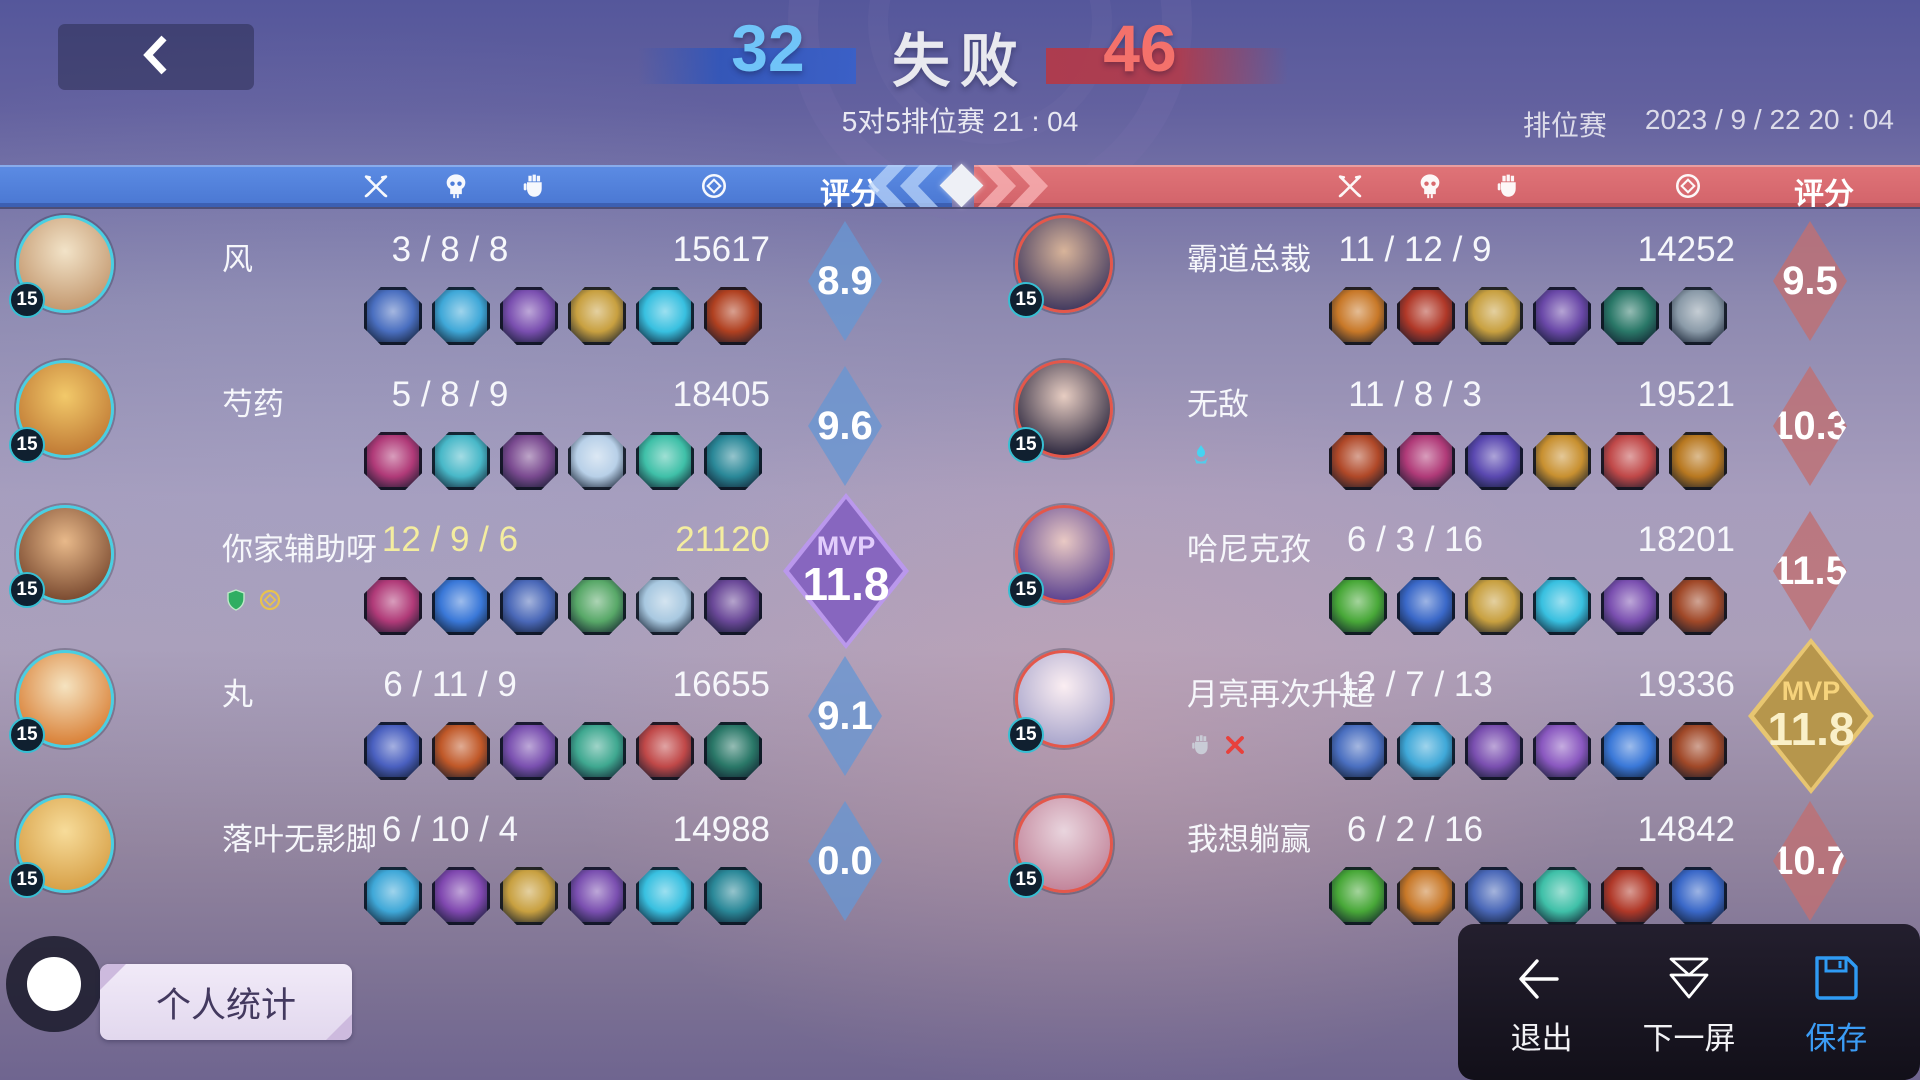 The image size is (1920, 1080). What do you see at coordinates (1442, 716) in the screenshot?
I see `player-row: 15 月亮再次升起 12 / 7 / 13 19336 MVP 11.8` at bounding box center [1442, 716].